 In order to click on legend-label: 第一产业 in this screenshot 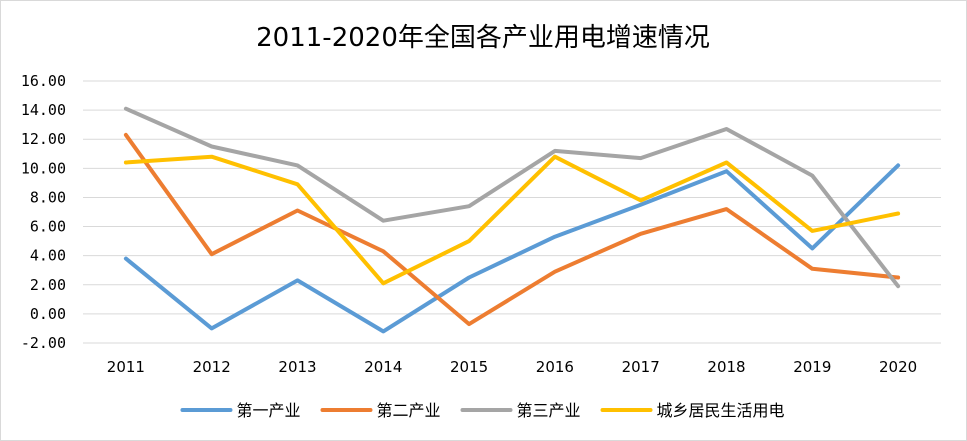, I will do `click(268, 410)`.